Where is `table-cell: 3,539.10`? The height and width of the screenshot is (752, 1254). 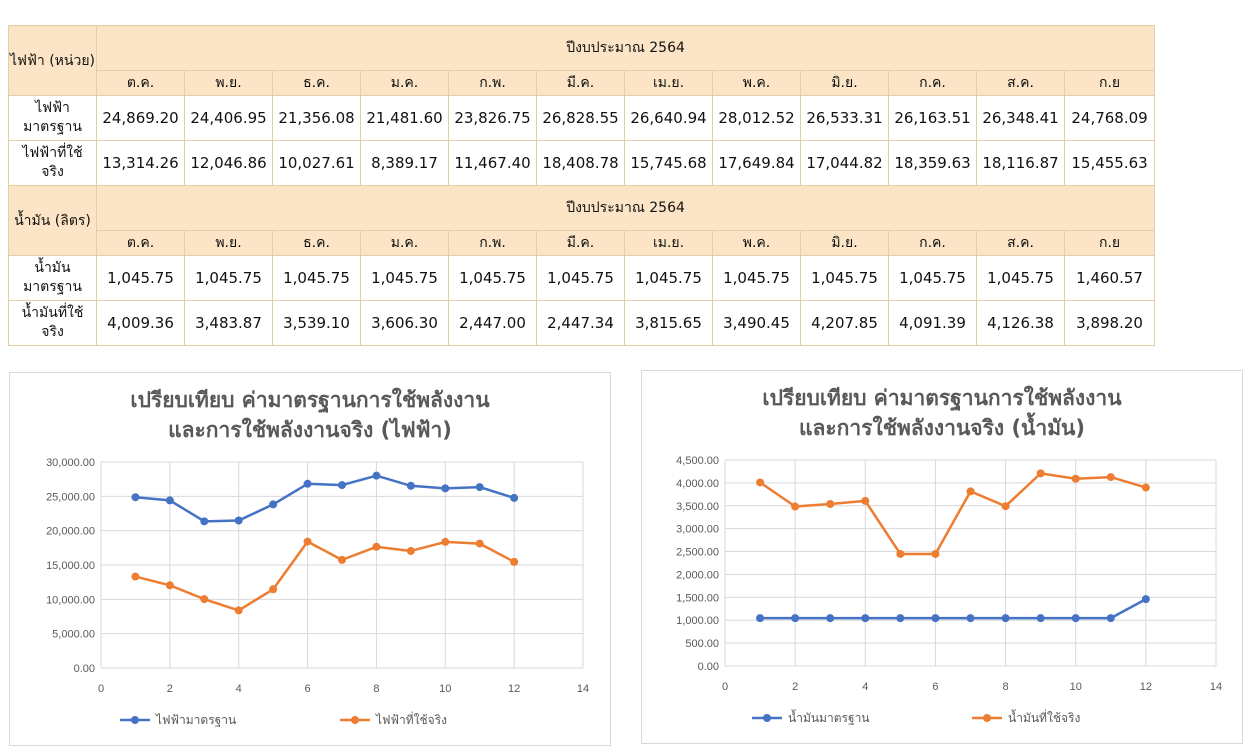 table-cell: 3,539.10 is located at coordinates (316, 323).